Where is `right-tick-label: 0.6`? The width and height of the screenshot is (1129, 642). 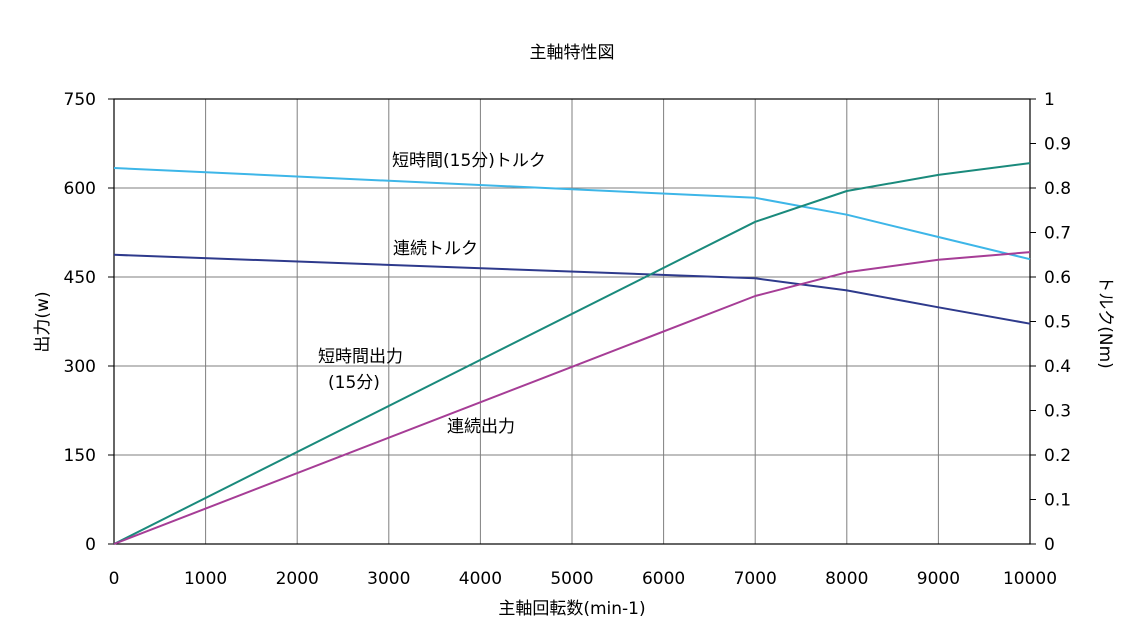 right-tick-label: 0.6 is located at coordinates (1057, 278).